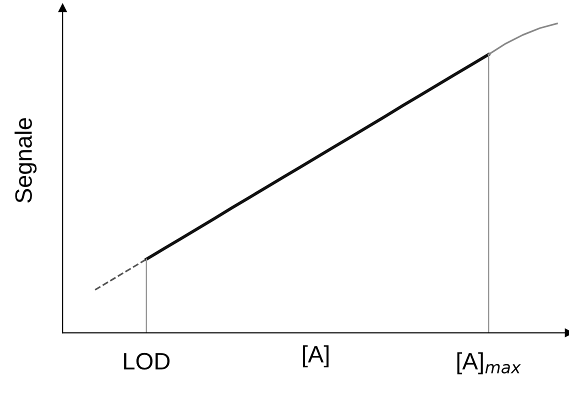  Describe the element at coordinates (489, 363) in the screenshot. I see `x-tick-label: [A]$_{max}$` at that location.